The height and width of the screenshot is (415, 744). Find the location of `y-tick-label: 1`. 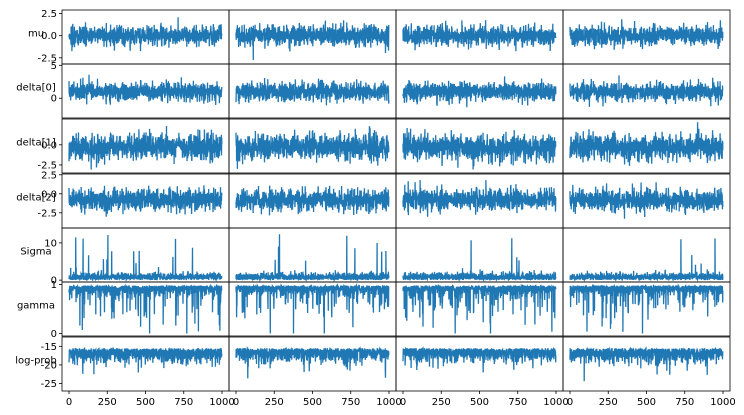

y-tick-label: 1 is located at coordinates (54, 285).